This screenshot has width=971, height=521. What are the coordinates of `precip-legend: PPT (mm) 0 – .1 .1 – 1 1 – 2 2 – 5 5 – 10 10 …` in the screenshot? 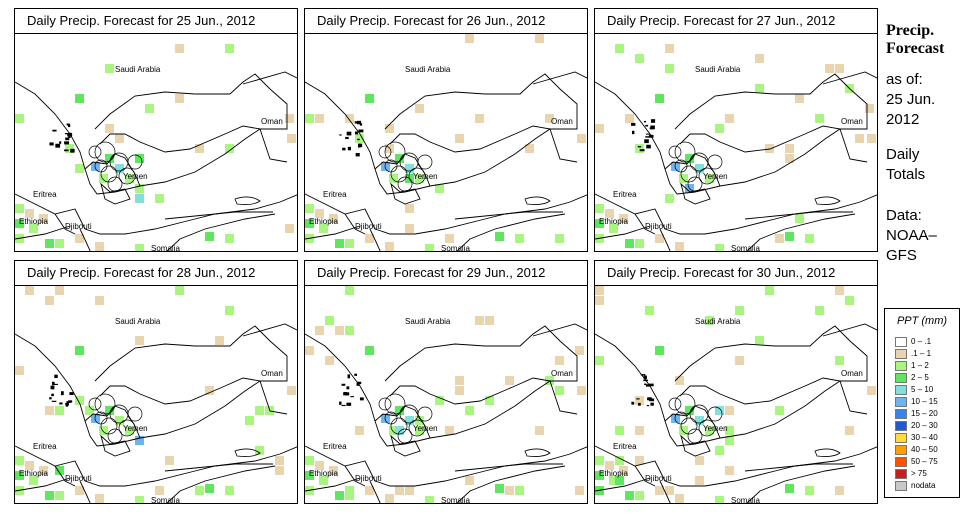 It's located at (922, 403).